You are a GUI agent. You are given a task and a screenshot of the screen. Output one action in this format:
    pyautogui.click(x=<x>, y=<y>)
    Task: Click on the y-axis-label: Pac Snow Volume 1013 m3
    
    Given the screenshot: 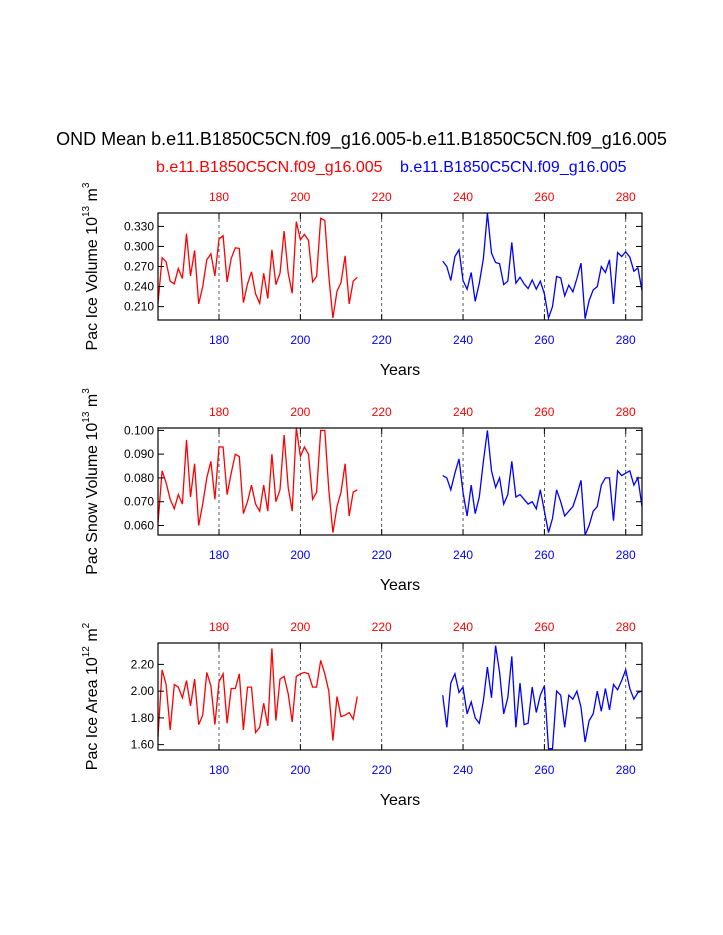 What is the action you would take?
    pyautogui.click(x=91, y=481)
    